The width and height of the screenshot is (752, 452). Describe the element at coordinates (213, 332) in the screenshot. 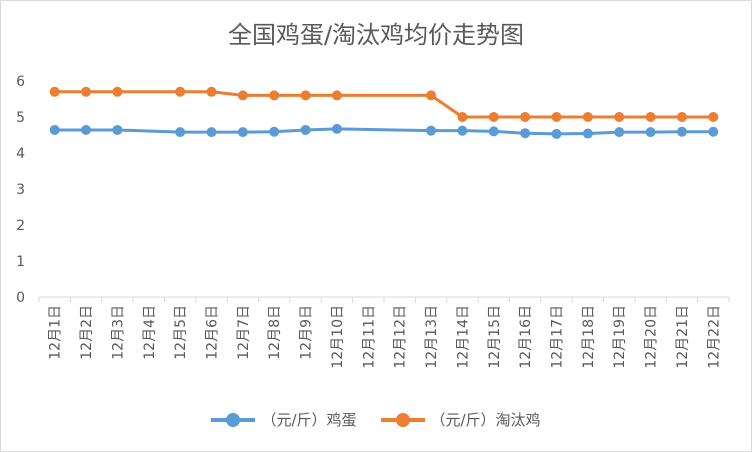

I see `x-tick-label: 12月6日` at that location.